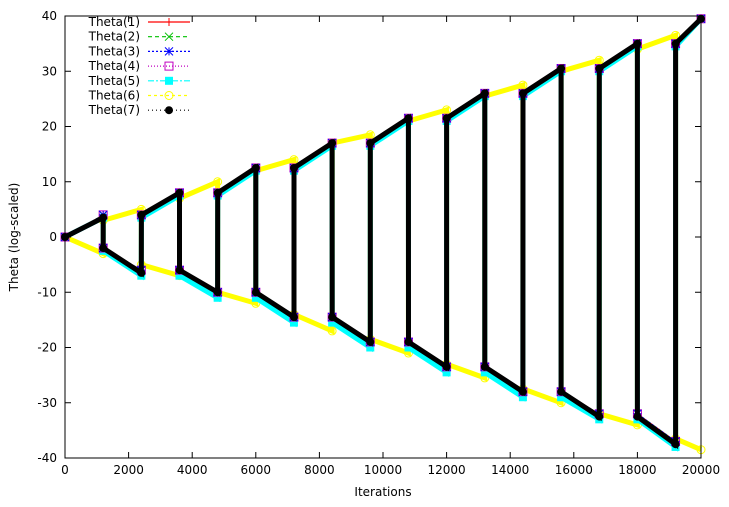 This screenshot has width=729, height=507. I want to click on legend-label: Theta(1), so click(114, 22).